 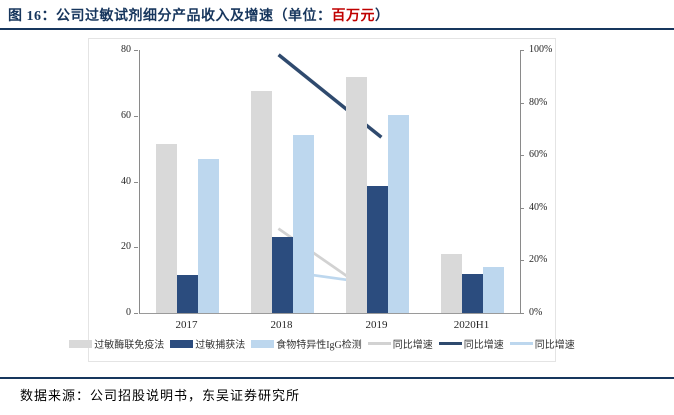 I want to click on bar-series1-2020H1, so click(x=451, y=283).